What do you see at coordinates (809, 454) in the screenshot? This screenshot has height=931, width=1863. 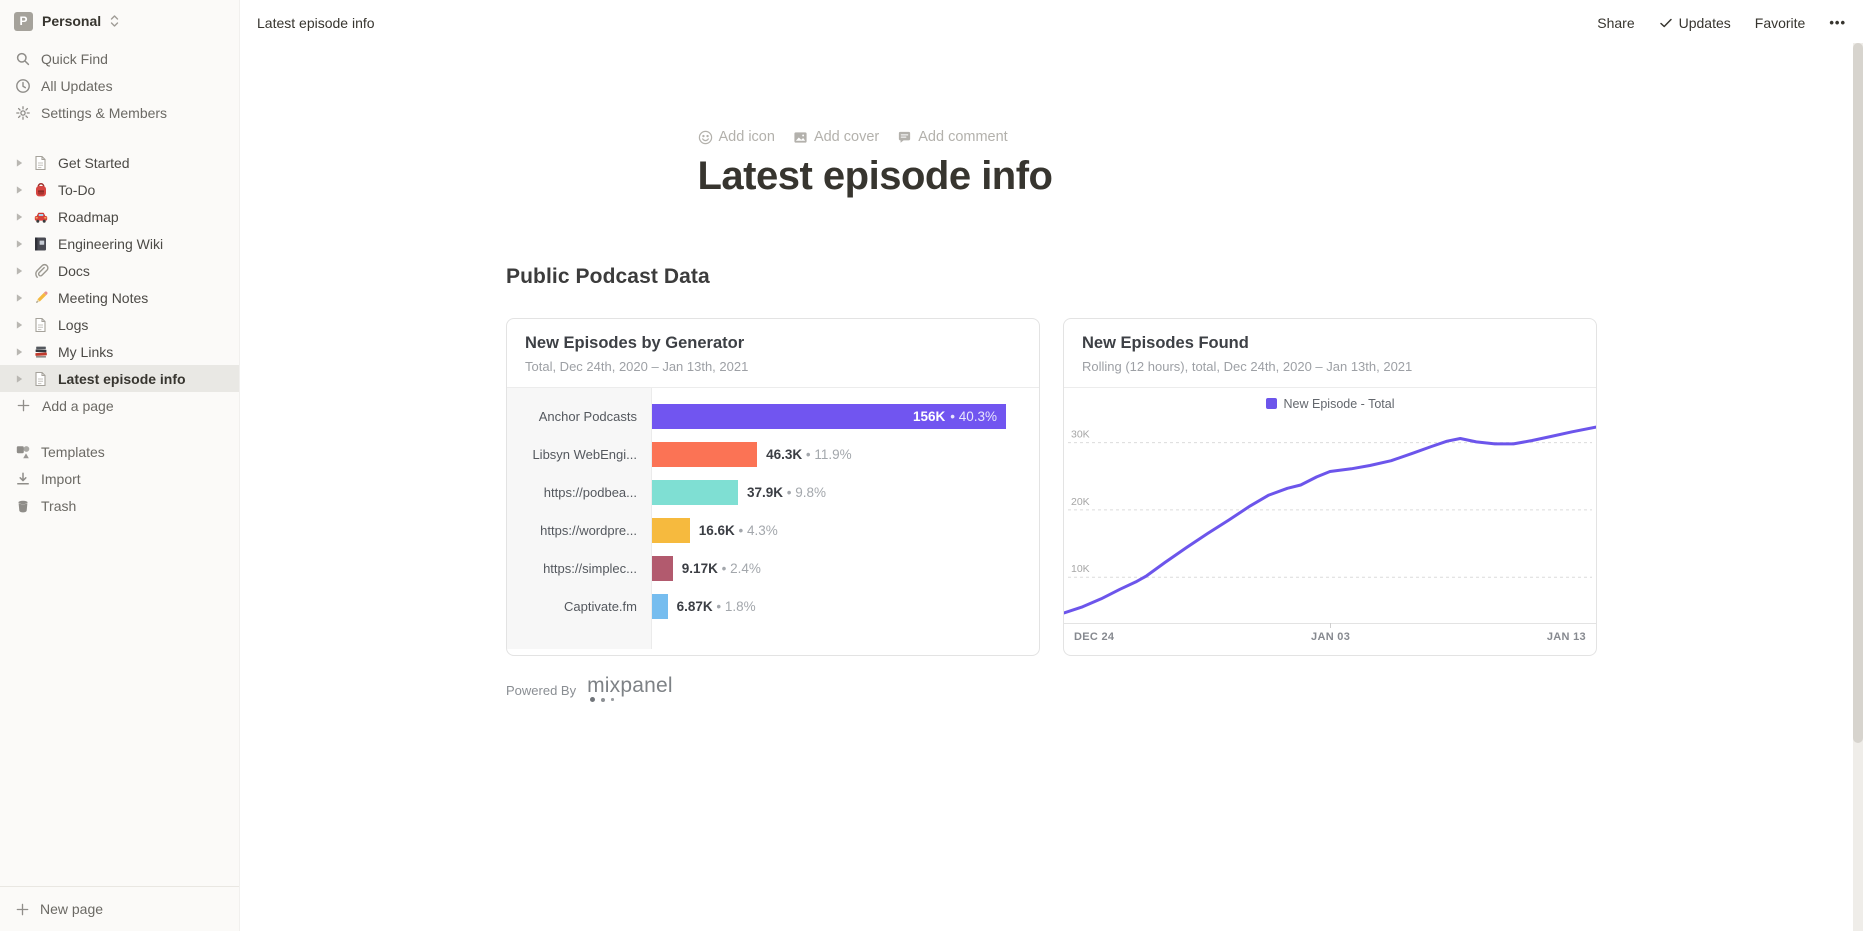 I see `bar-value-label: 46.3K • 11.9%` at bounding box center [809, 454].